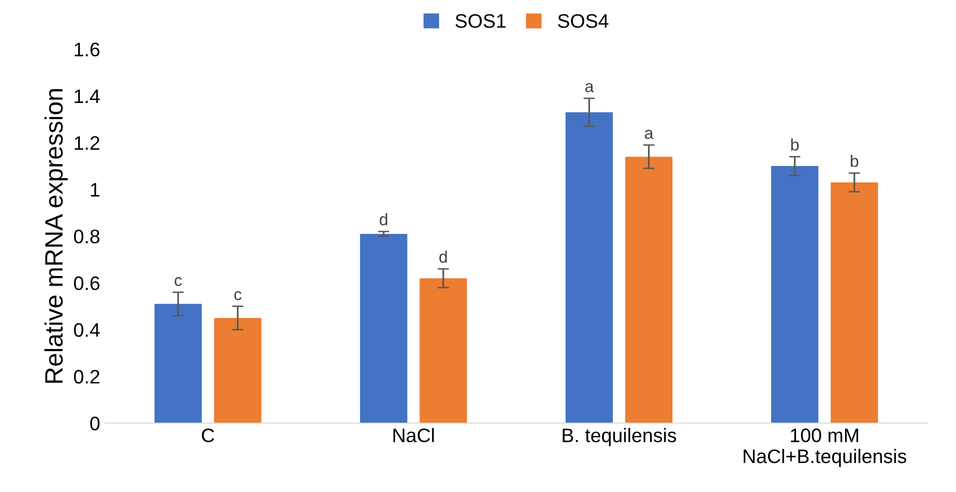  I want to click on y-tick-label: 1.6, so click(87, 49).